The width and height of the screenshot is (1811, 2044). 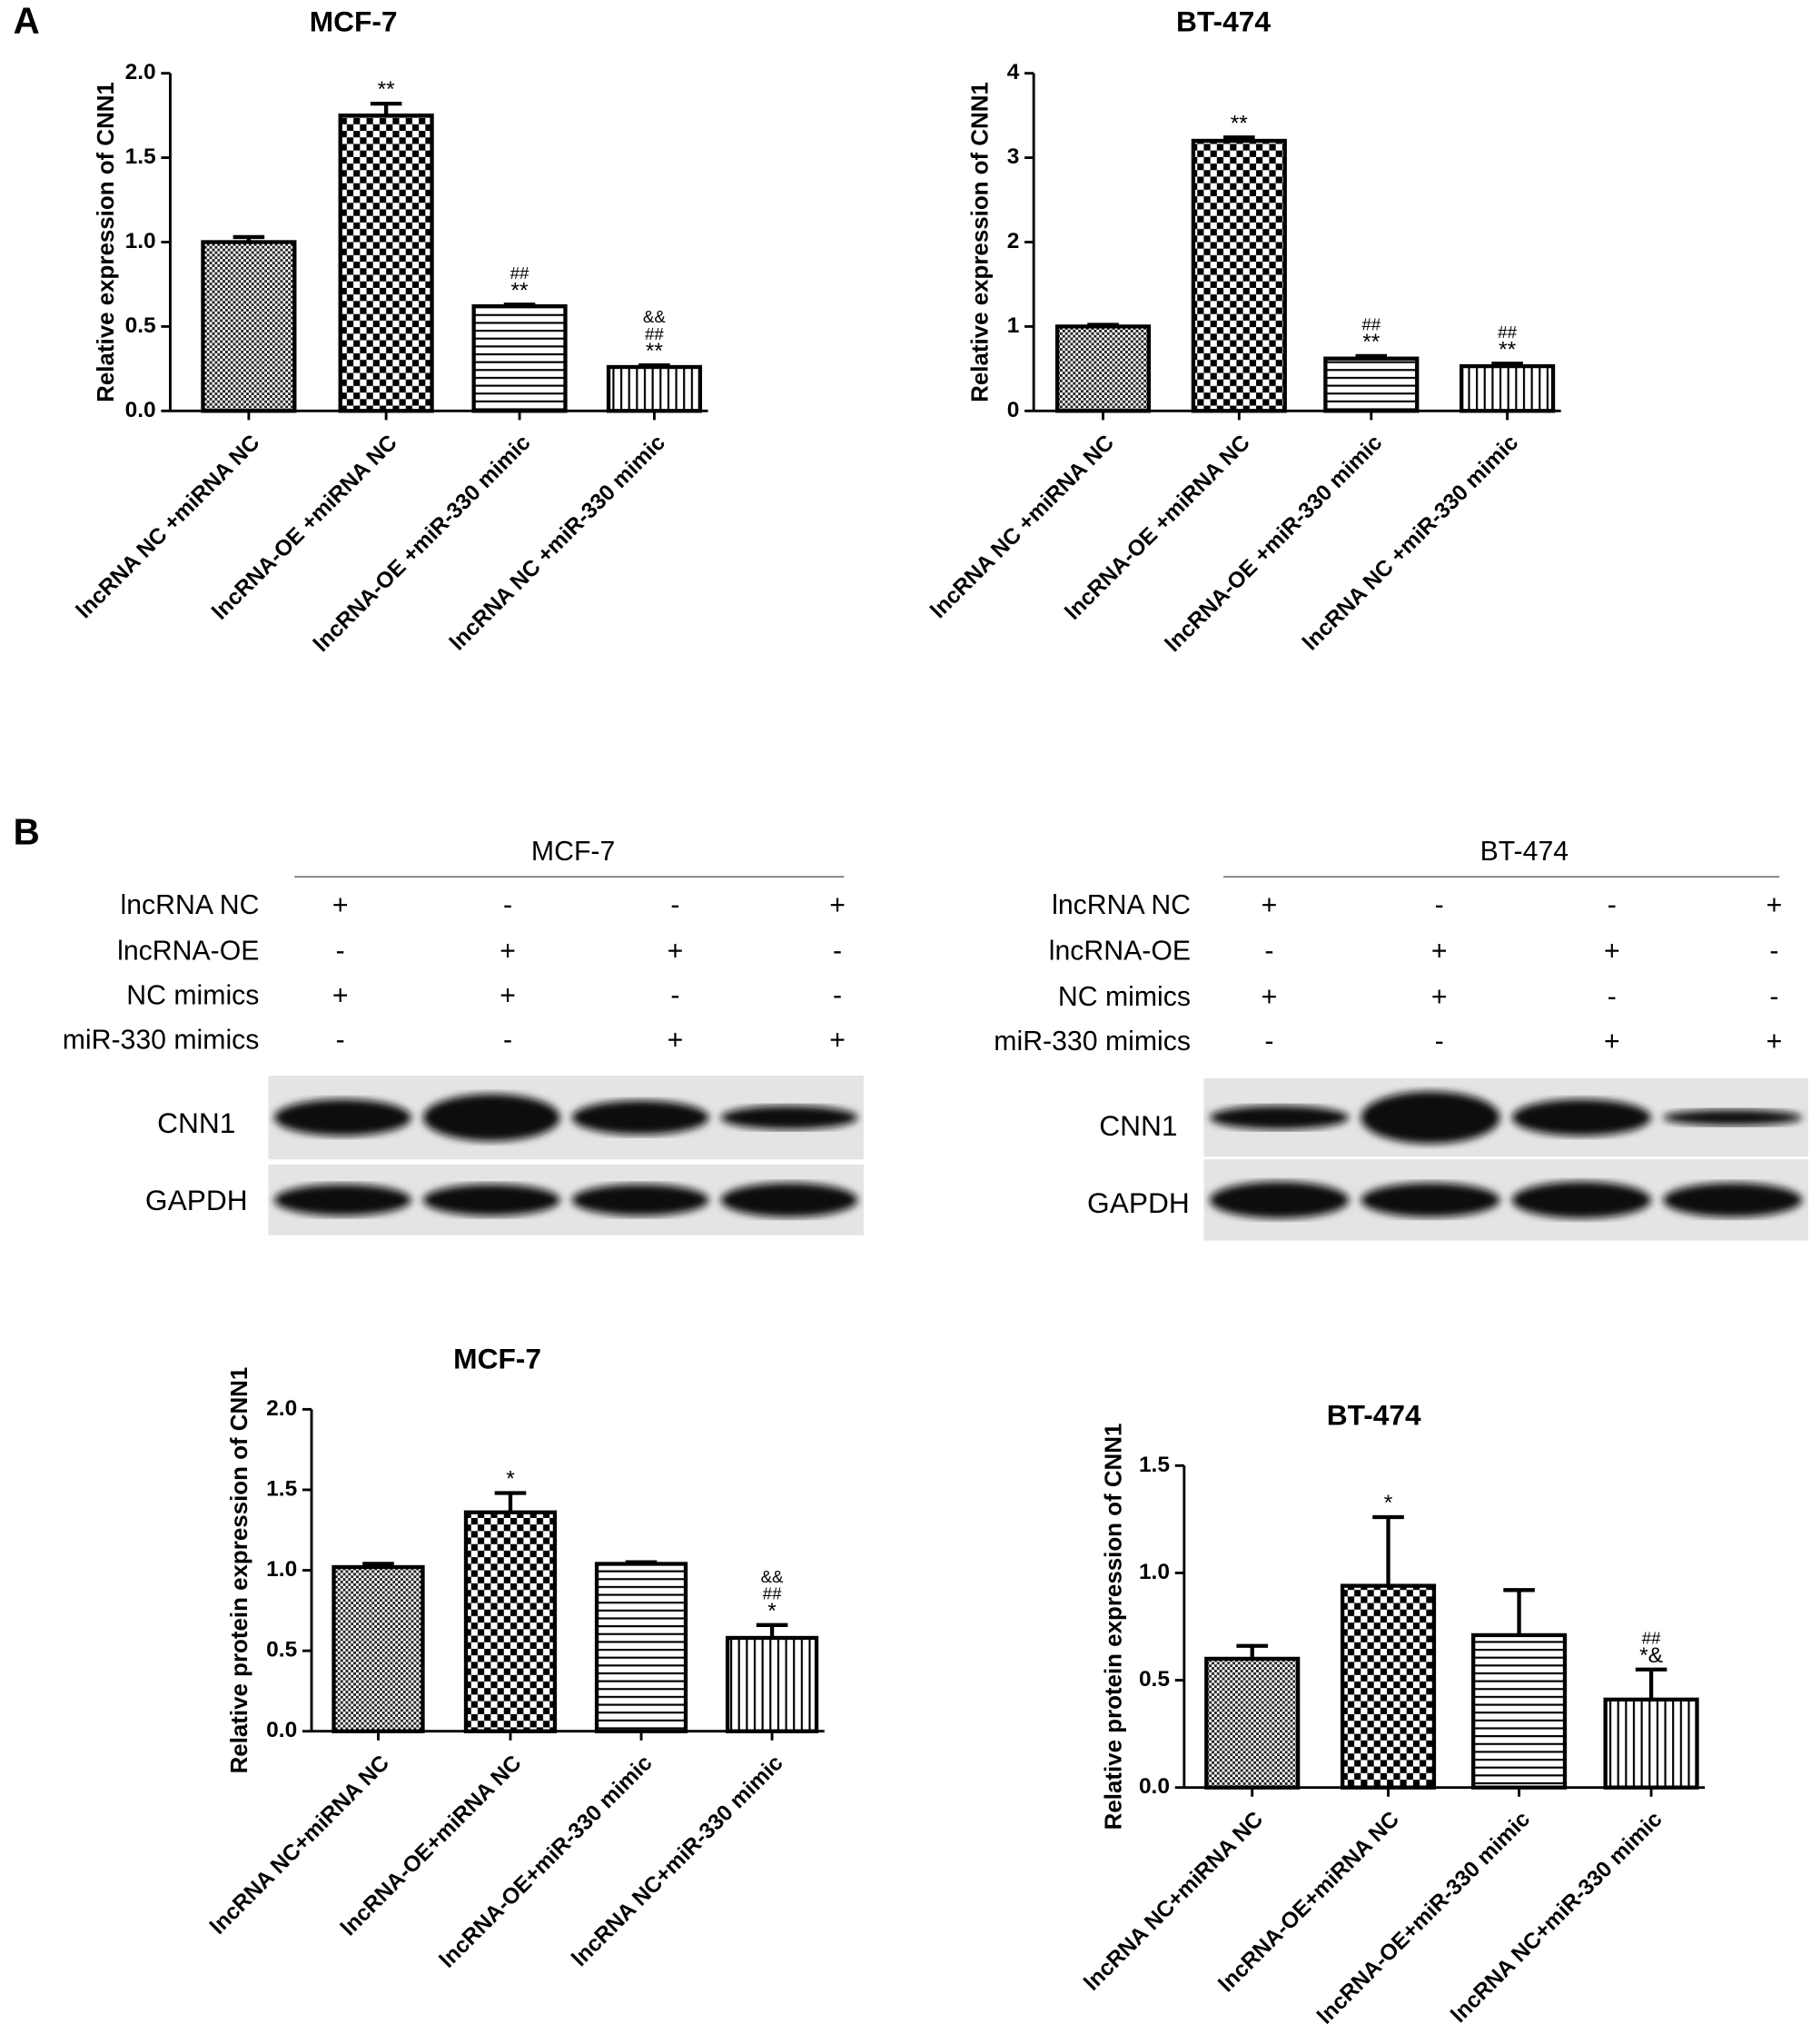 What do you see at coordinates (654, 316) in the screenshot?
I see `significance-mark: &&` at bounding box center [654, 316].